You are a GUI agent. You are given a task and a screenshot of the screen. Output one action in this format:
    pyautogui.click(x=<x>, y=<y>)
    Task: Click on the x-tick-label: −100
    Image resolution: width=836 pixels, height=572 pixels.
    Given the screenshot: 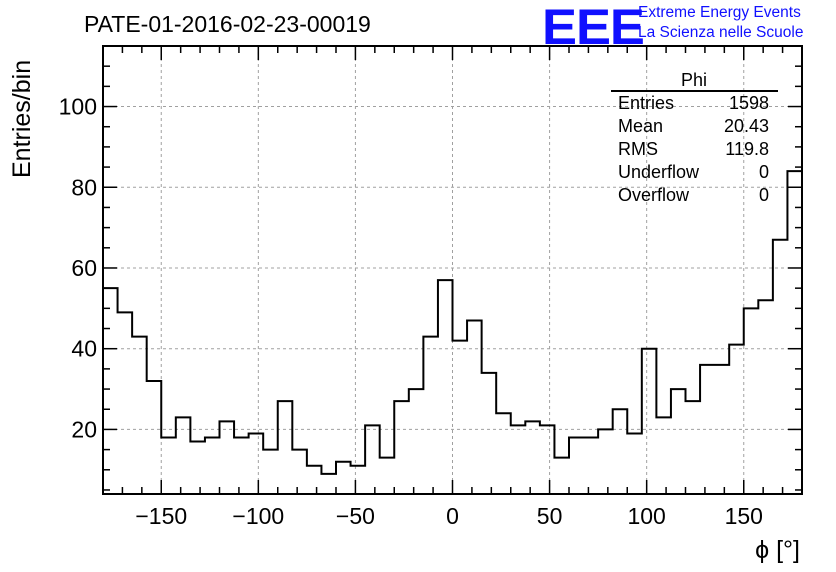 What is the action you would take?
    pyautogui.click(x=258, y=516)
    